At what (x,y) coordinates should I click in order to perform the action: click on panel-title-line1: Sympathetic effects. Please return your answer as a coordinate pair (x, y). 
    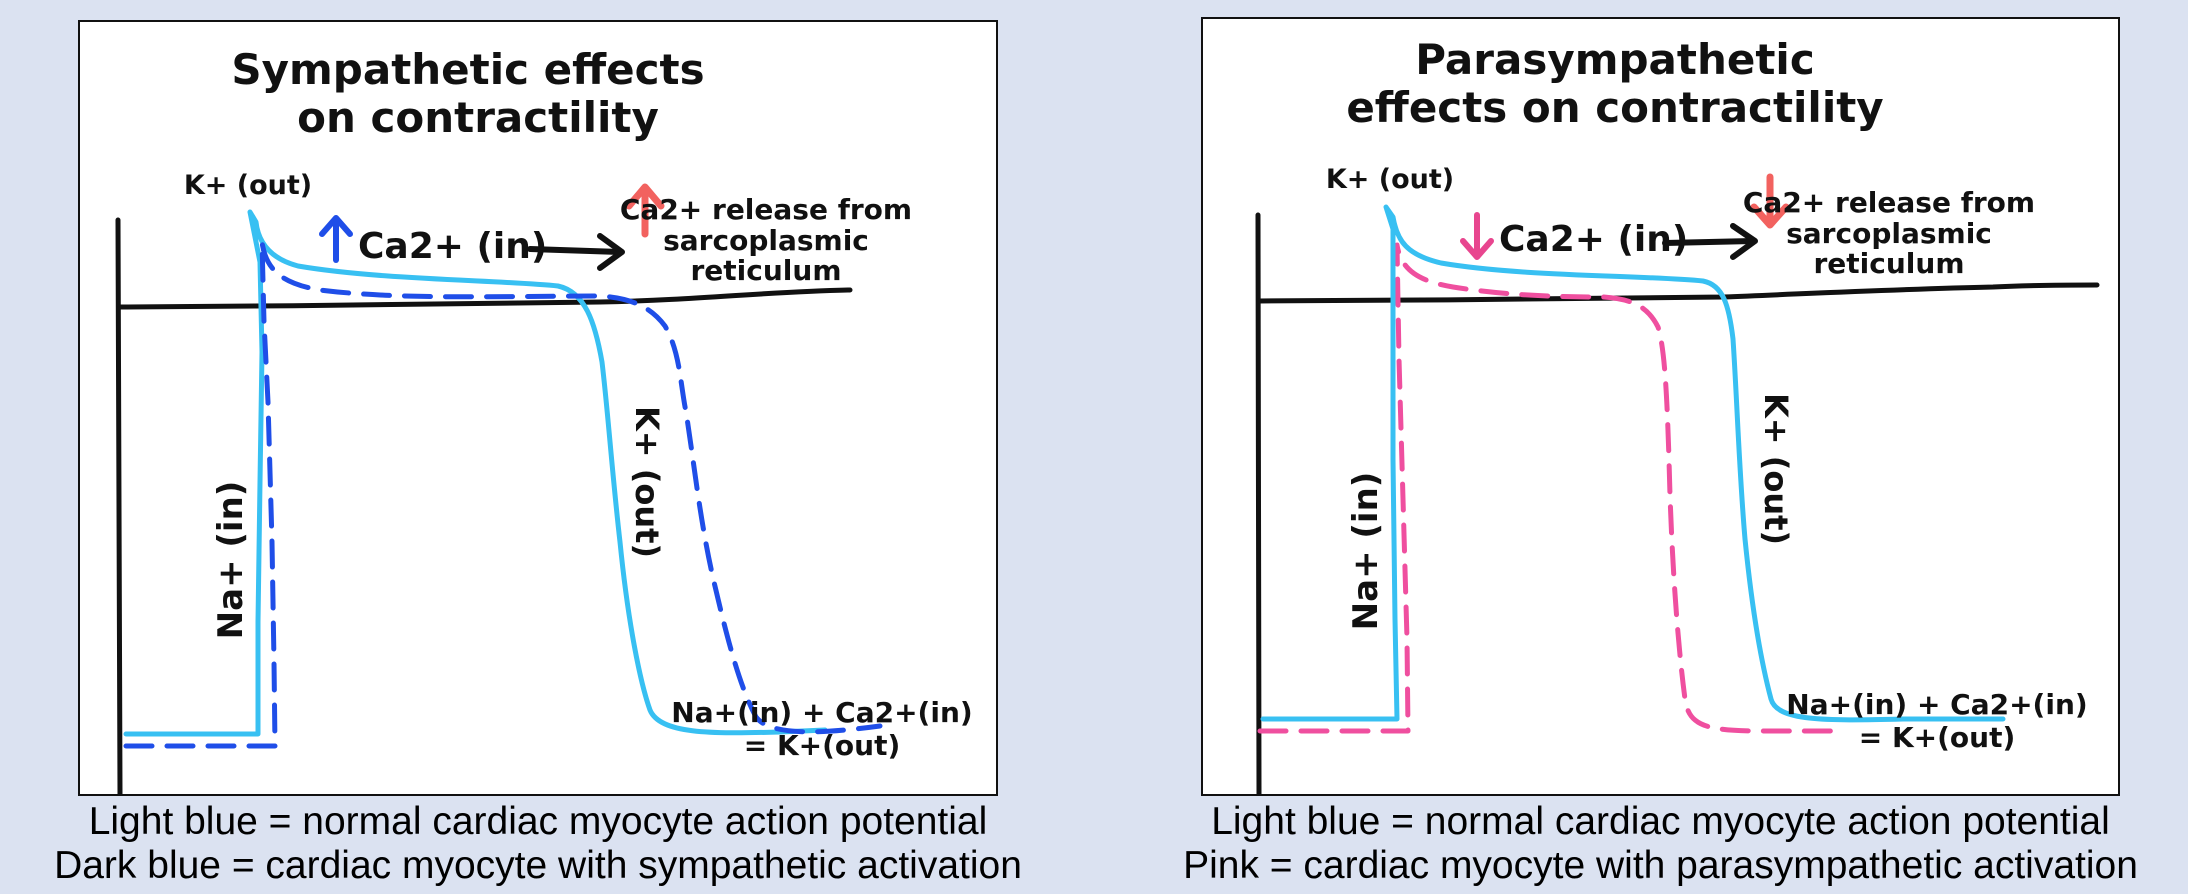
    Looking at the image, I should click on (467, 69).